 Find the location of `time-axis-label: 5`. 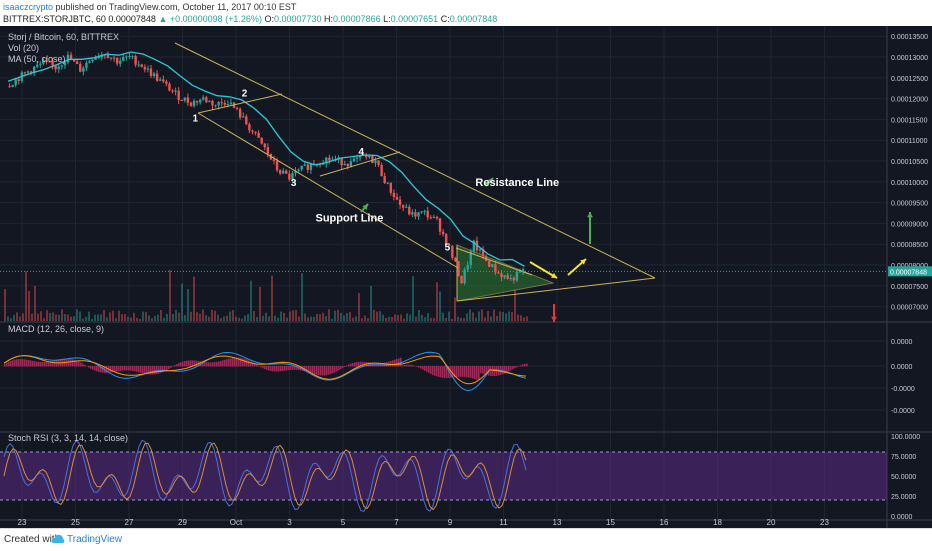

time-axis-label: 5 is located at coordinates (343, 522).